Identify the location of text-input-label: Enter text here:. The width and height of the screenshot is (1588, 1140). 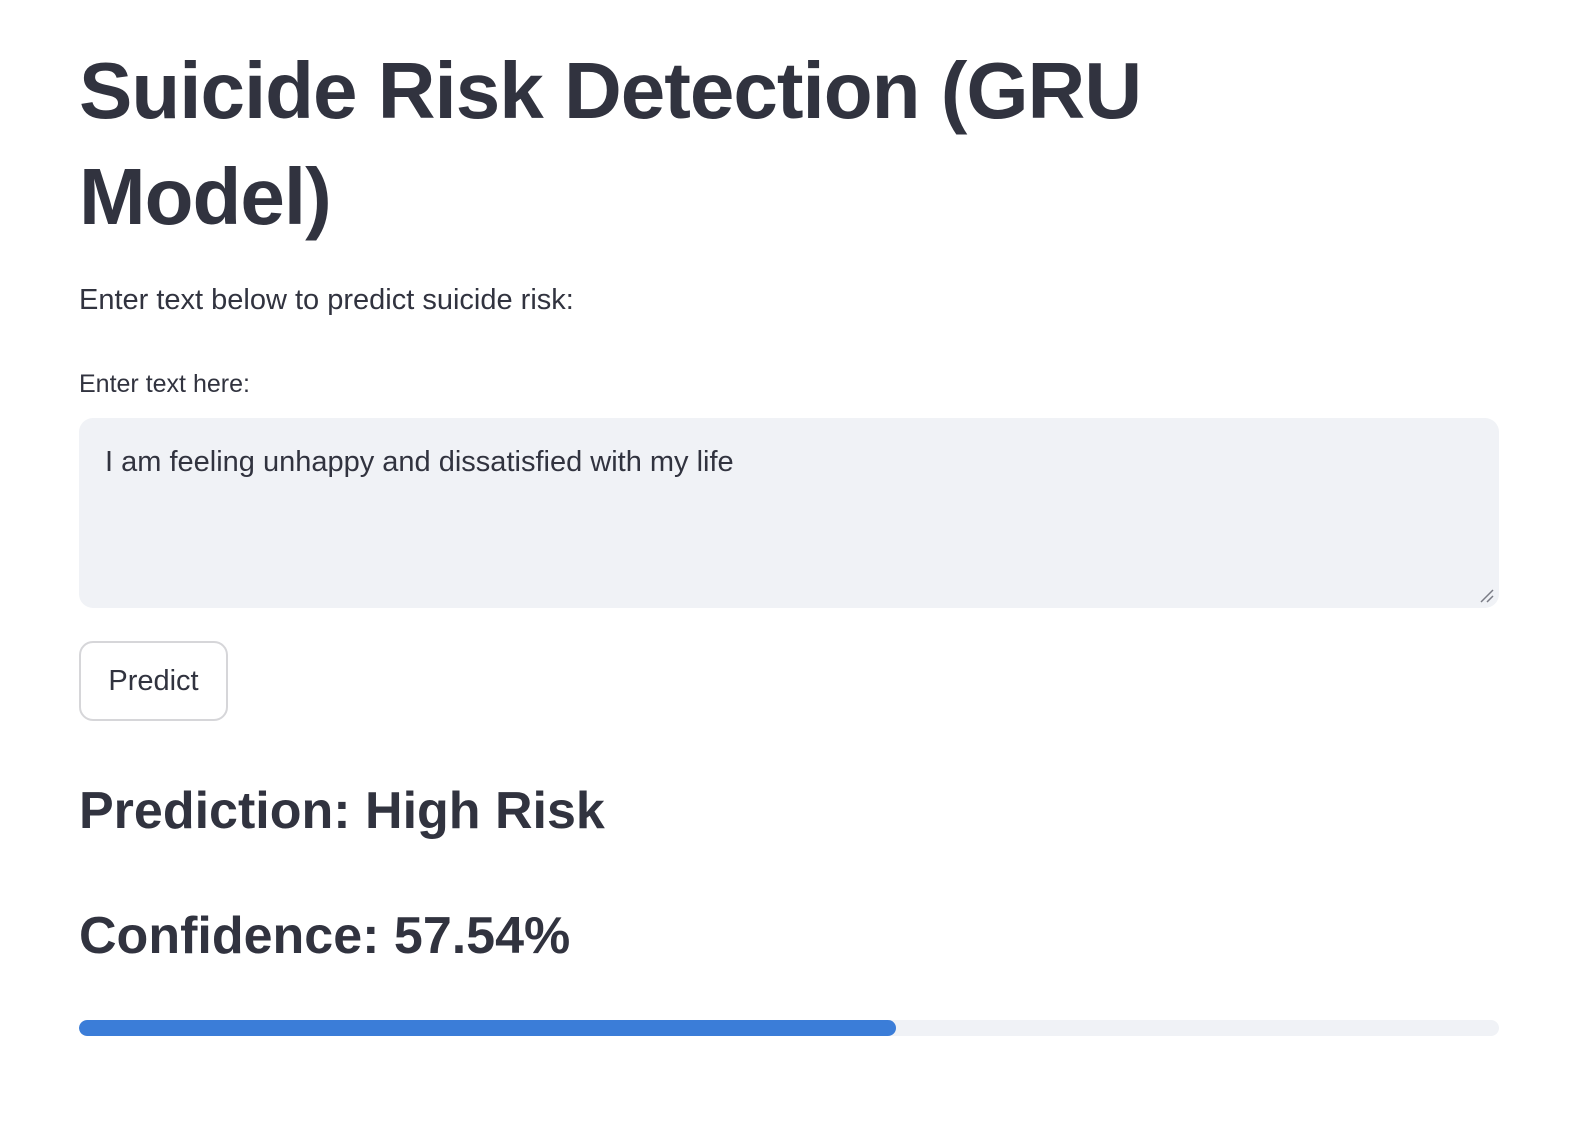
(164, 384).